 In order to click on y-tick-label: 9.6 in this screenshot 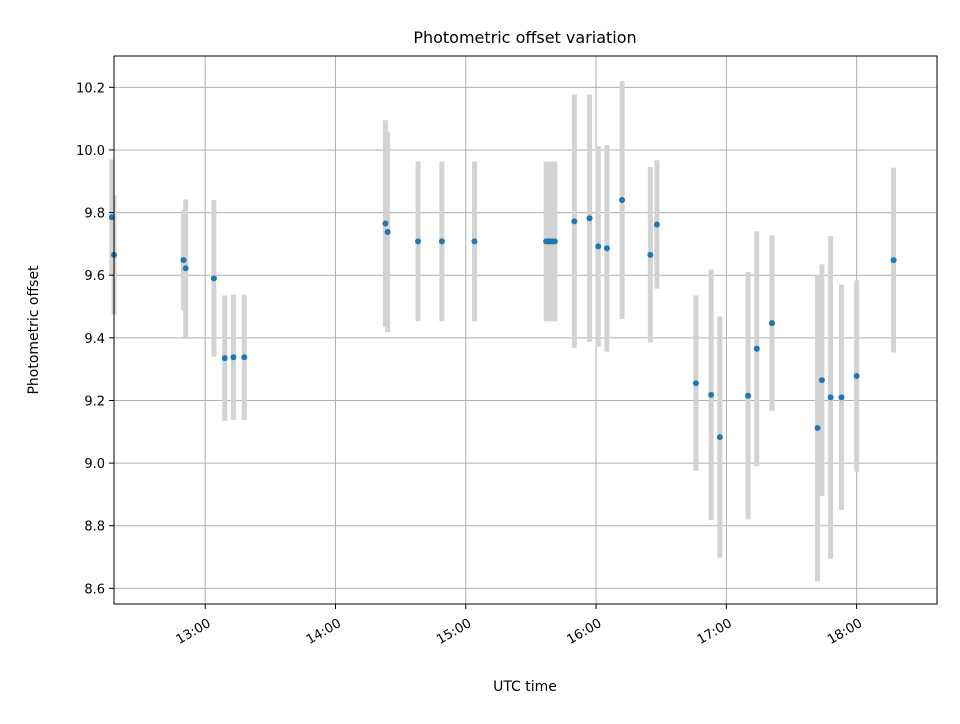, I will do `click(94, 276)`.